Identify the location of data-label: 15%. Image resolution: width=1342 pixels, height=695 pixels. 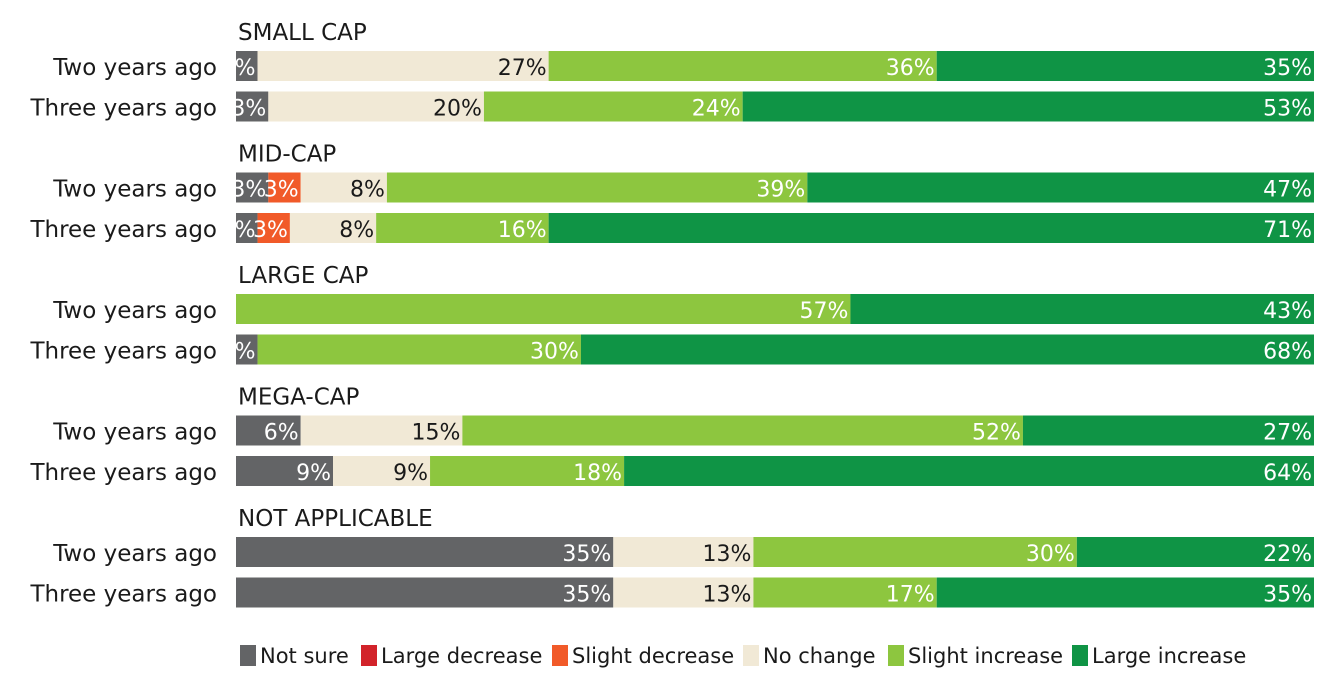
(435, 433).